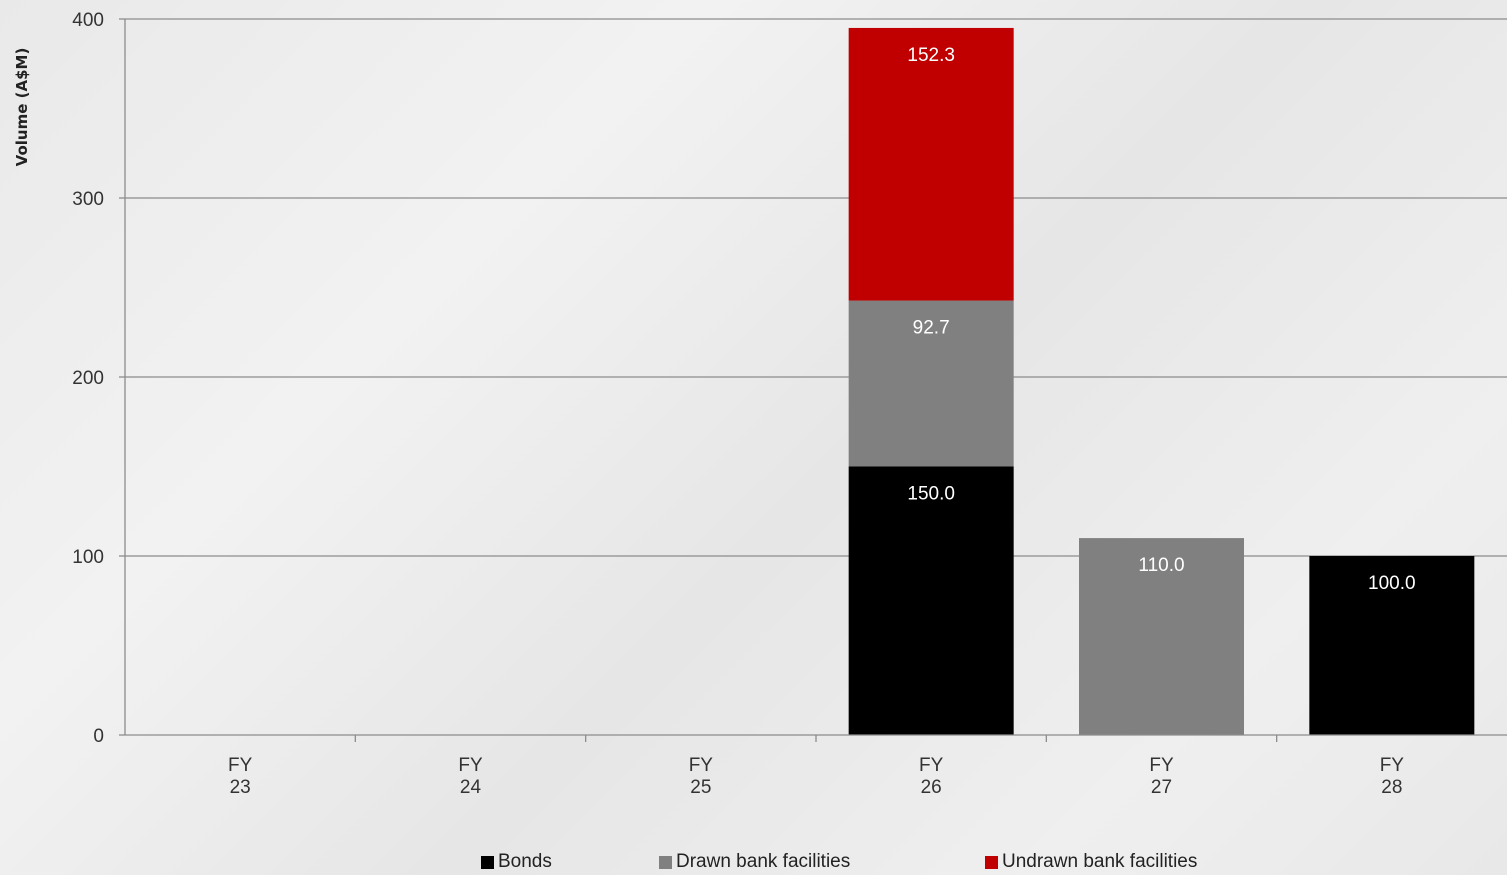 The height and width of the screenshot is (875, 1507). I want to click on y-tick-label: 200, so click(88, 378).